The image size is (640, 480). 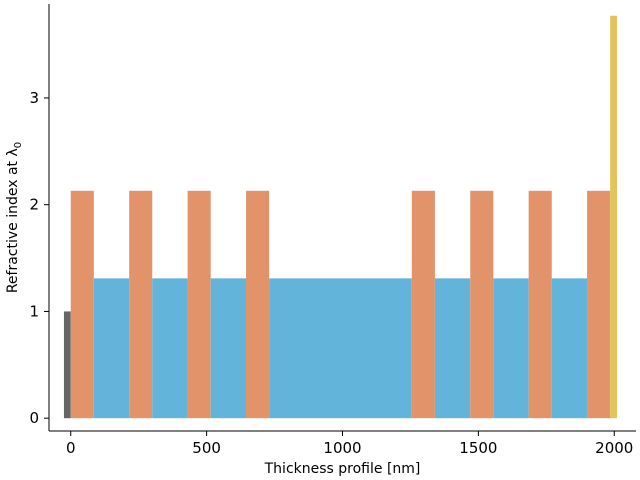 I want to click on x-axis-label: Thickness profile [nm], so click(x=342, y=469).